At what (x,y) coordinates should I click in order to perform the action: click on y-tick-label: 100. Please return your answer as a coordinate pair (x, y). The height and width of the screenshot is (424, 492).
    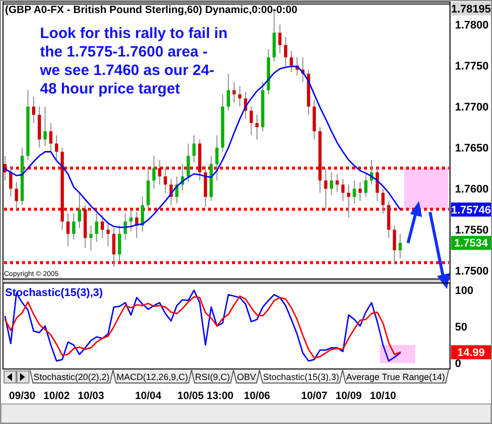
    Looking at the image, I should click on (464, 291).